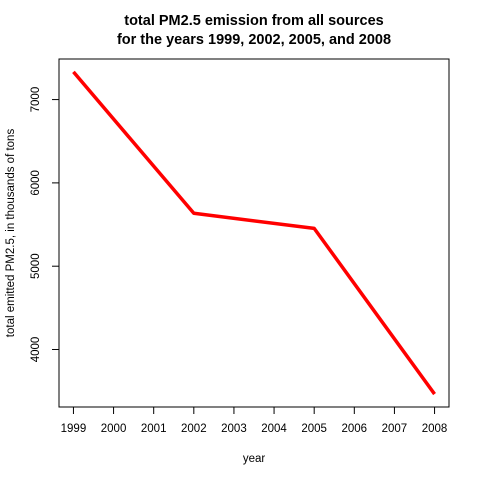  Describe the element at coordinates (45, 225) in the screenshot. I see `y-axis: 4000 5000 6000 7000` at that location.